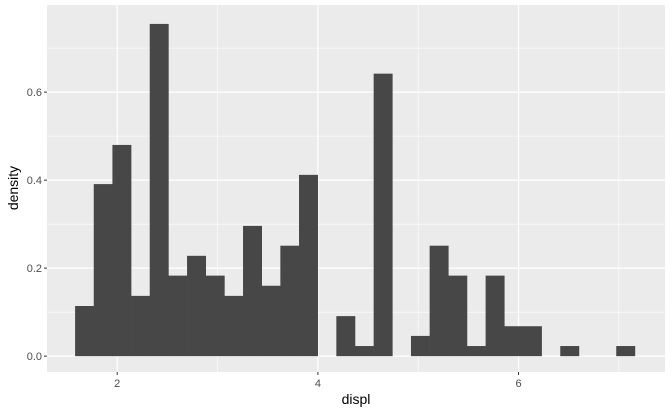  What do you see at coordinates (318, 384) in the screenshot?
I see `x-tick-label: 4` at bounding box center [318, 384].